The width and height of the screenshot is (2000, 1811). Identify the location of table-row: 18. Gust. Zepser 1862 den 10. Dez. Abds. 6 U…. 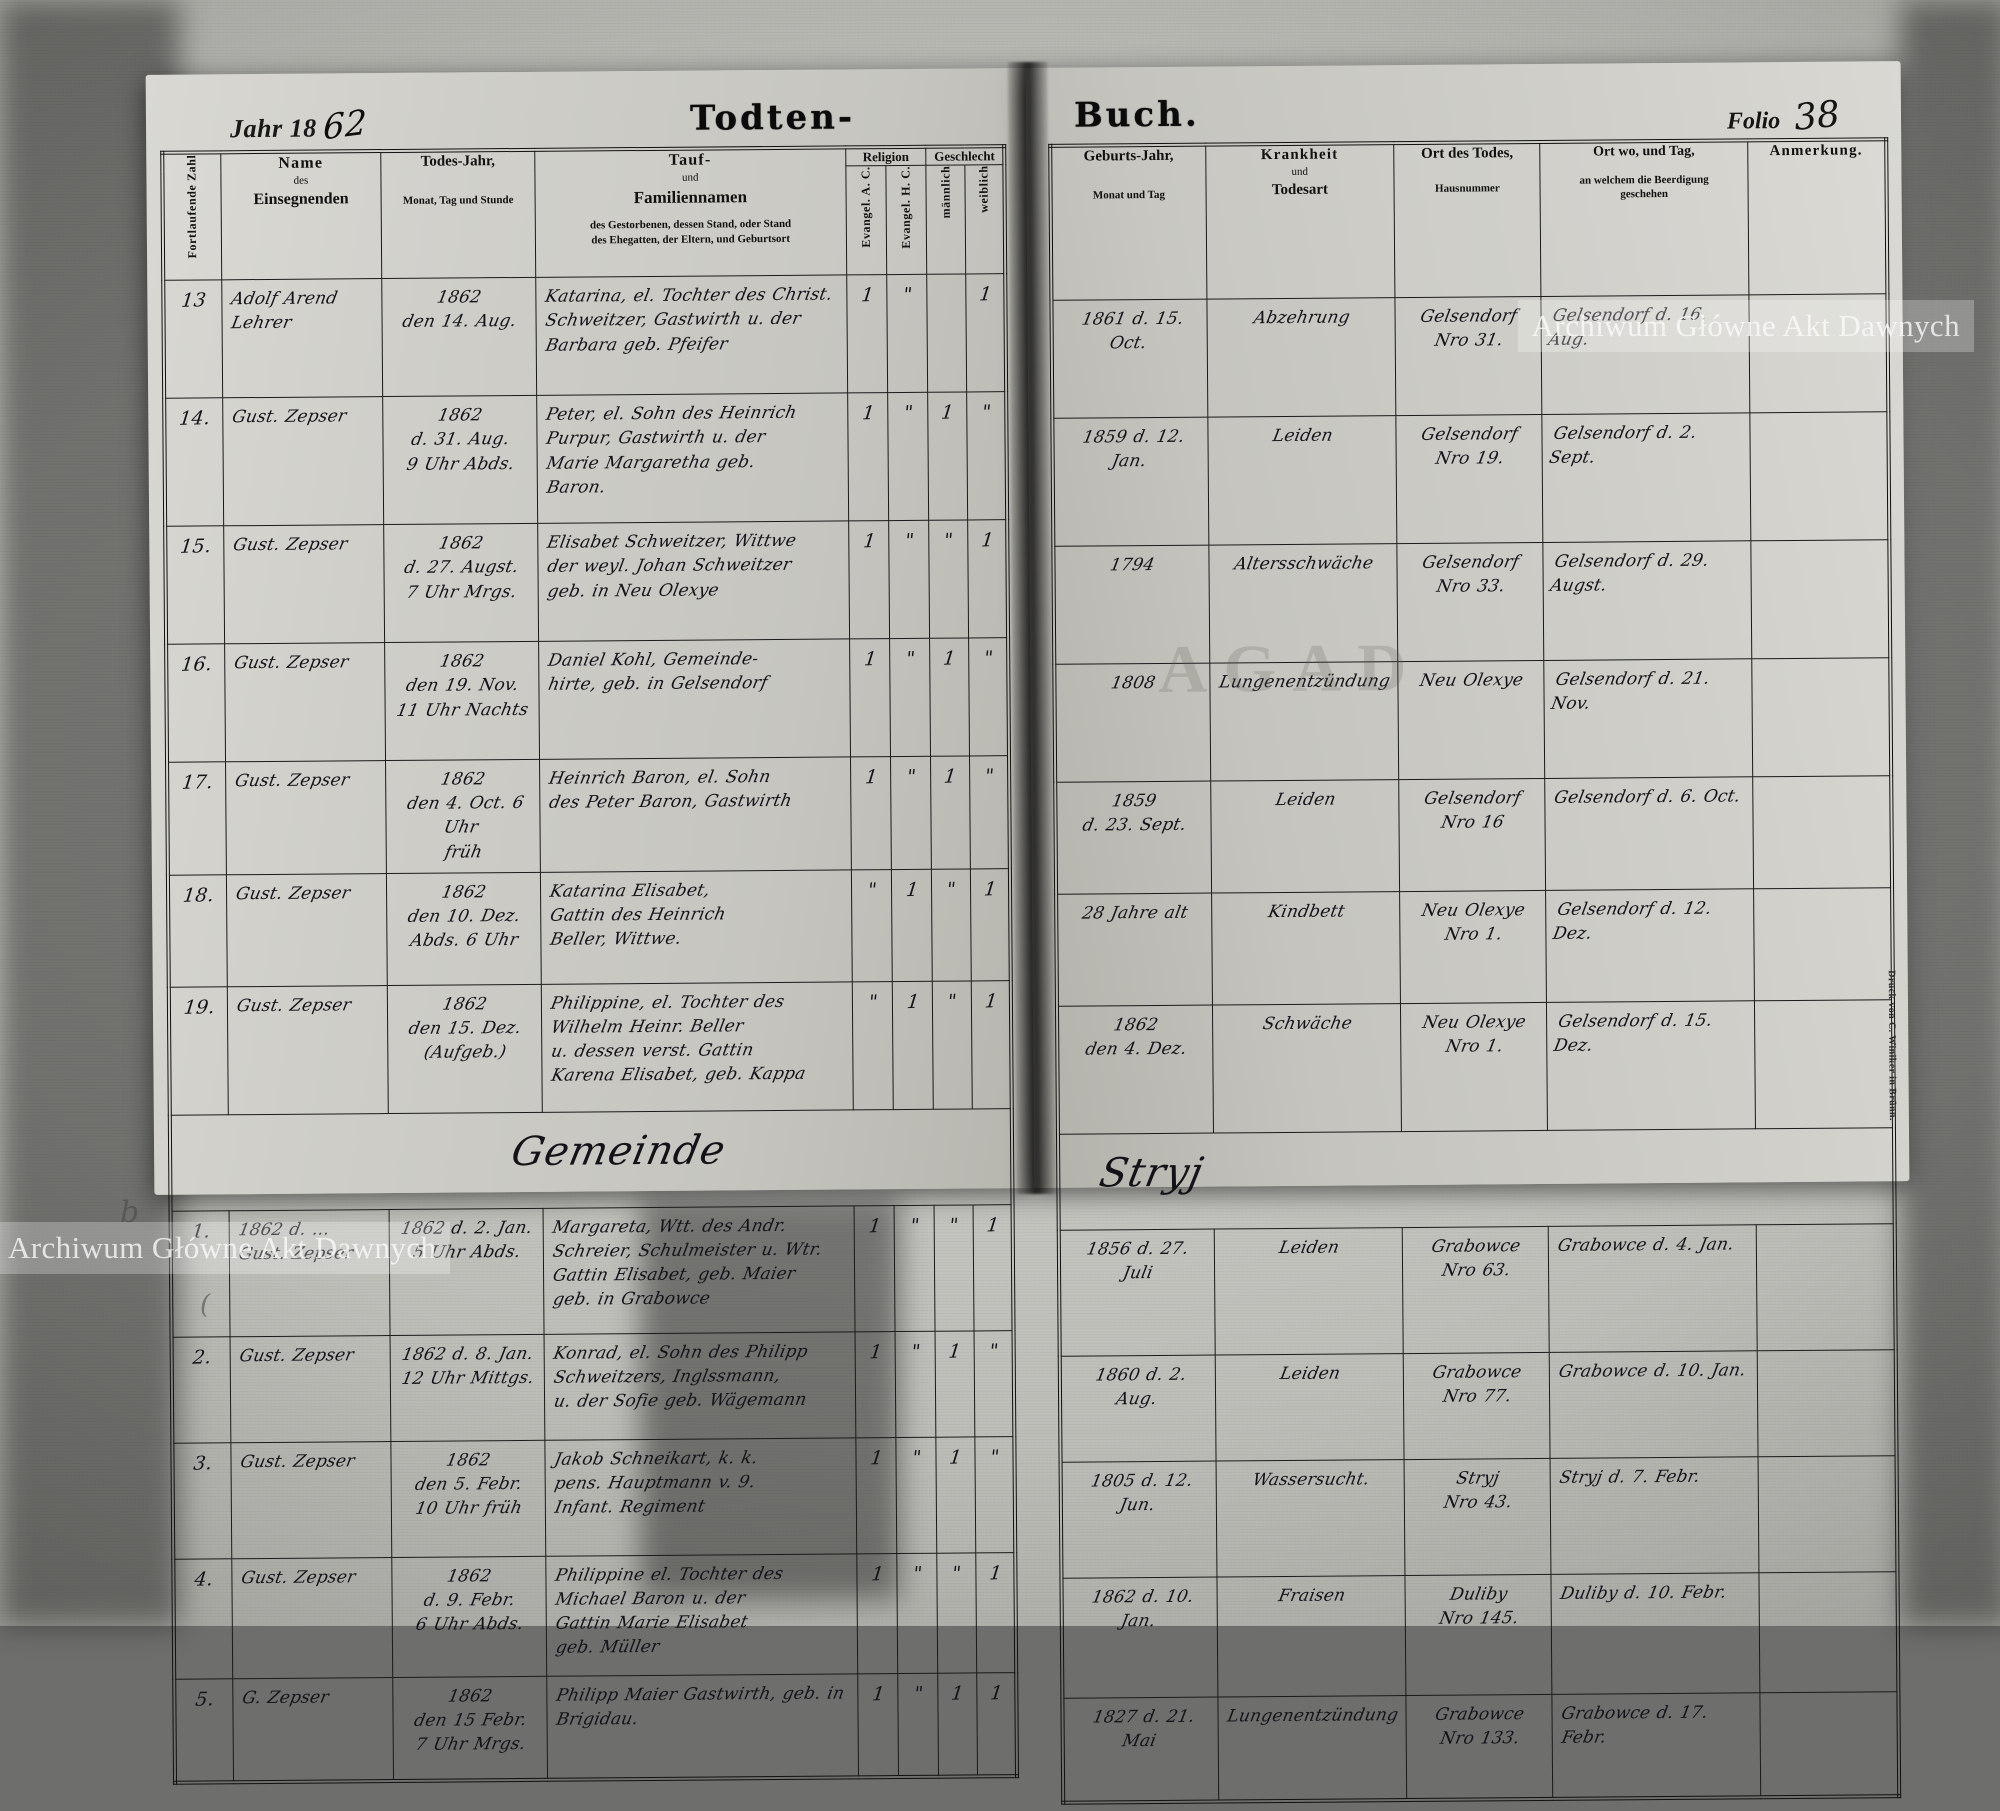
(589, 928).